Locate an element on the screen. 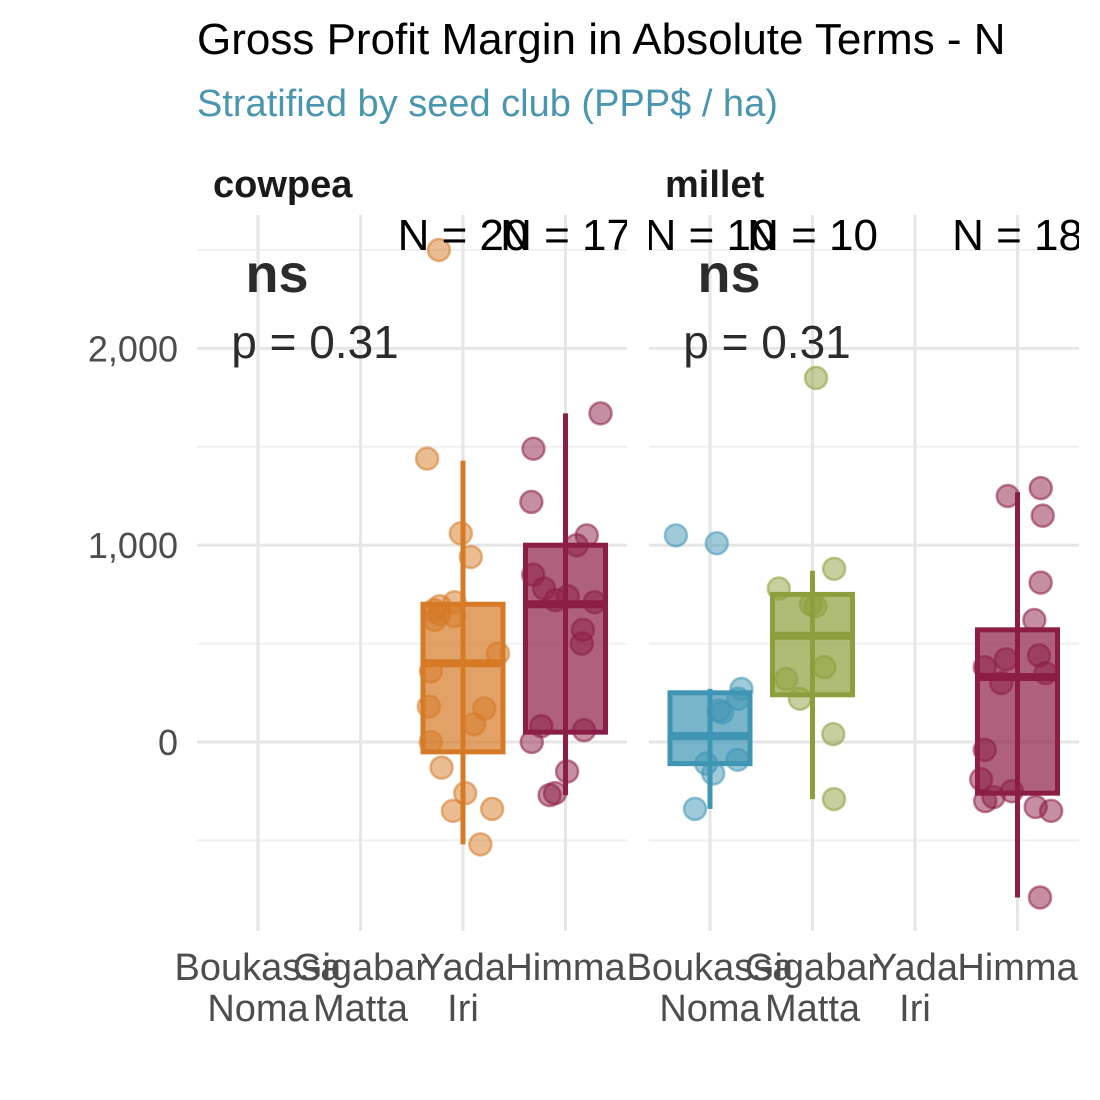  n-label: N = 18 is located at coordinates (1017, 235).